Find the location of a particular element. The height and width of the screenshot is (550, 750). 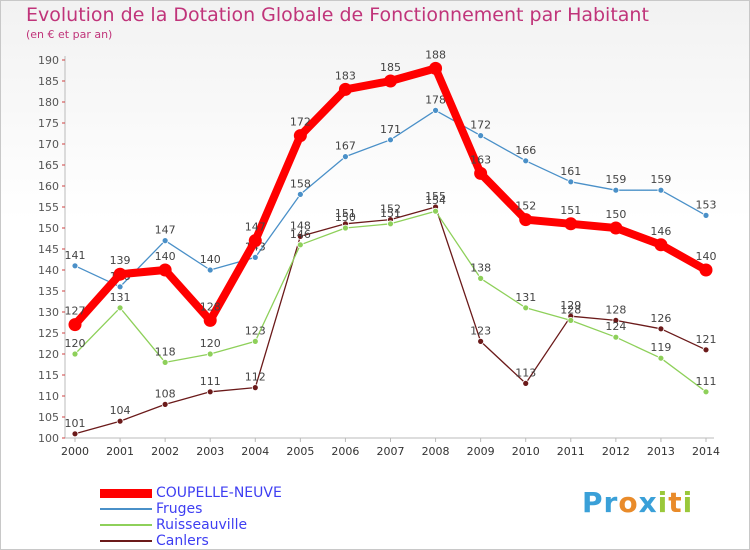

x-tick-label: 2008 is located at coordinates (436, 451).